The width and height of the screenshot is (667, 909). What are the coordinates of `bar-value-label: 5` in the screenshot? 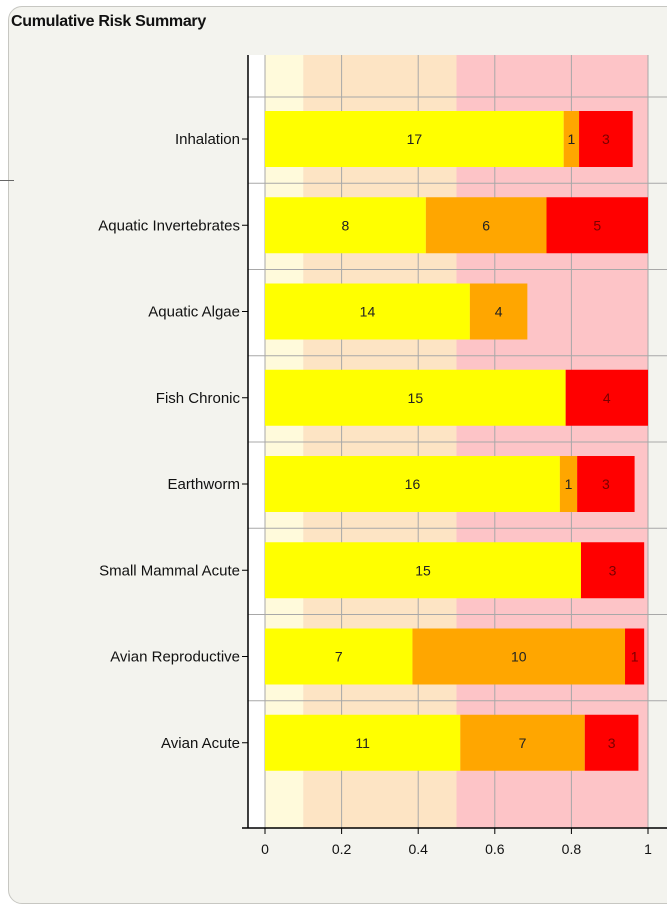 It's located at (597, 225).